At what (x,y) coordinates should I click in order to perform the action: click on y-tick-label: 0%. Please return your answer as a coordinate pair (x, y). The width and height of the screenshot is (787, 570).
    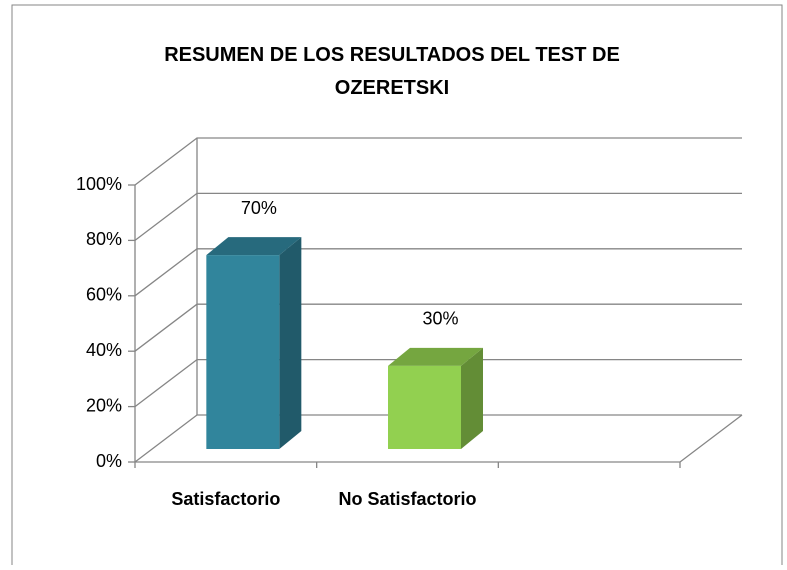
    Looking at the image, I should click on (109, 461).